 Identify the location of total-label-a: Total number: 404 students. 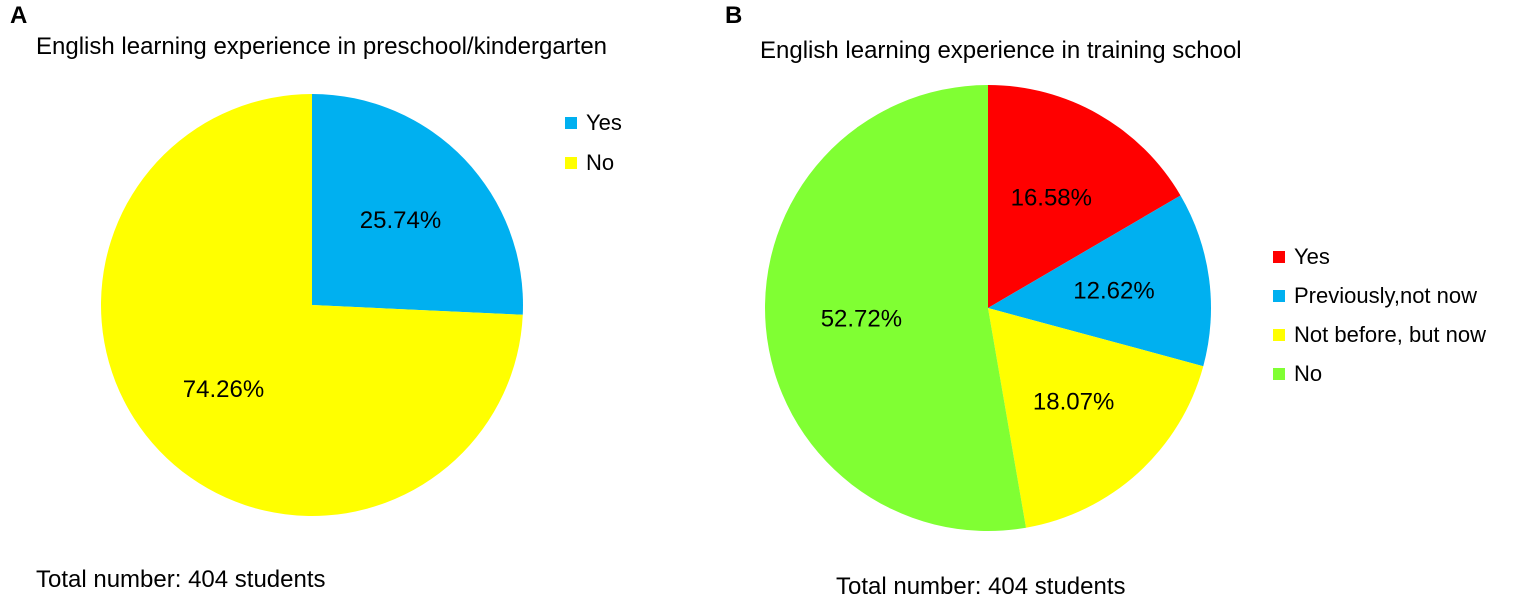
(181, 579).